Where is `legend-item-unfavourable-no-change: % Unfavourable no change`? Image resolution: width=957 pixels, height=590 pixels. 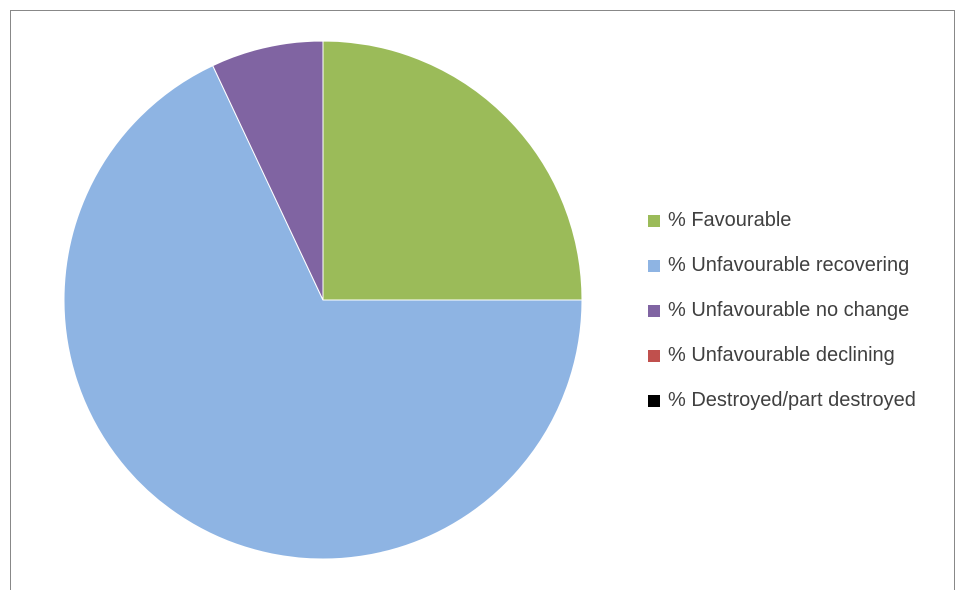 legend-item-unfavourable-no-change: % Unfavourable no change is located at coordinates (782, 310).